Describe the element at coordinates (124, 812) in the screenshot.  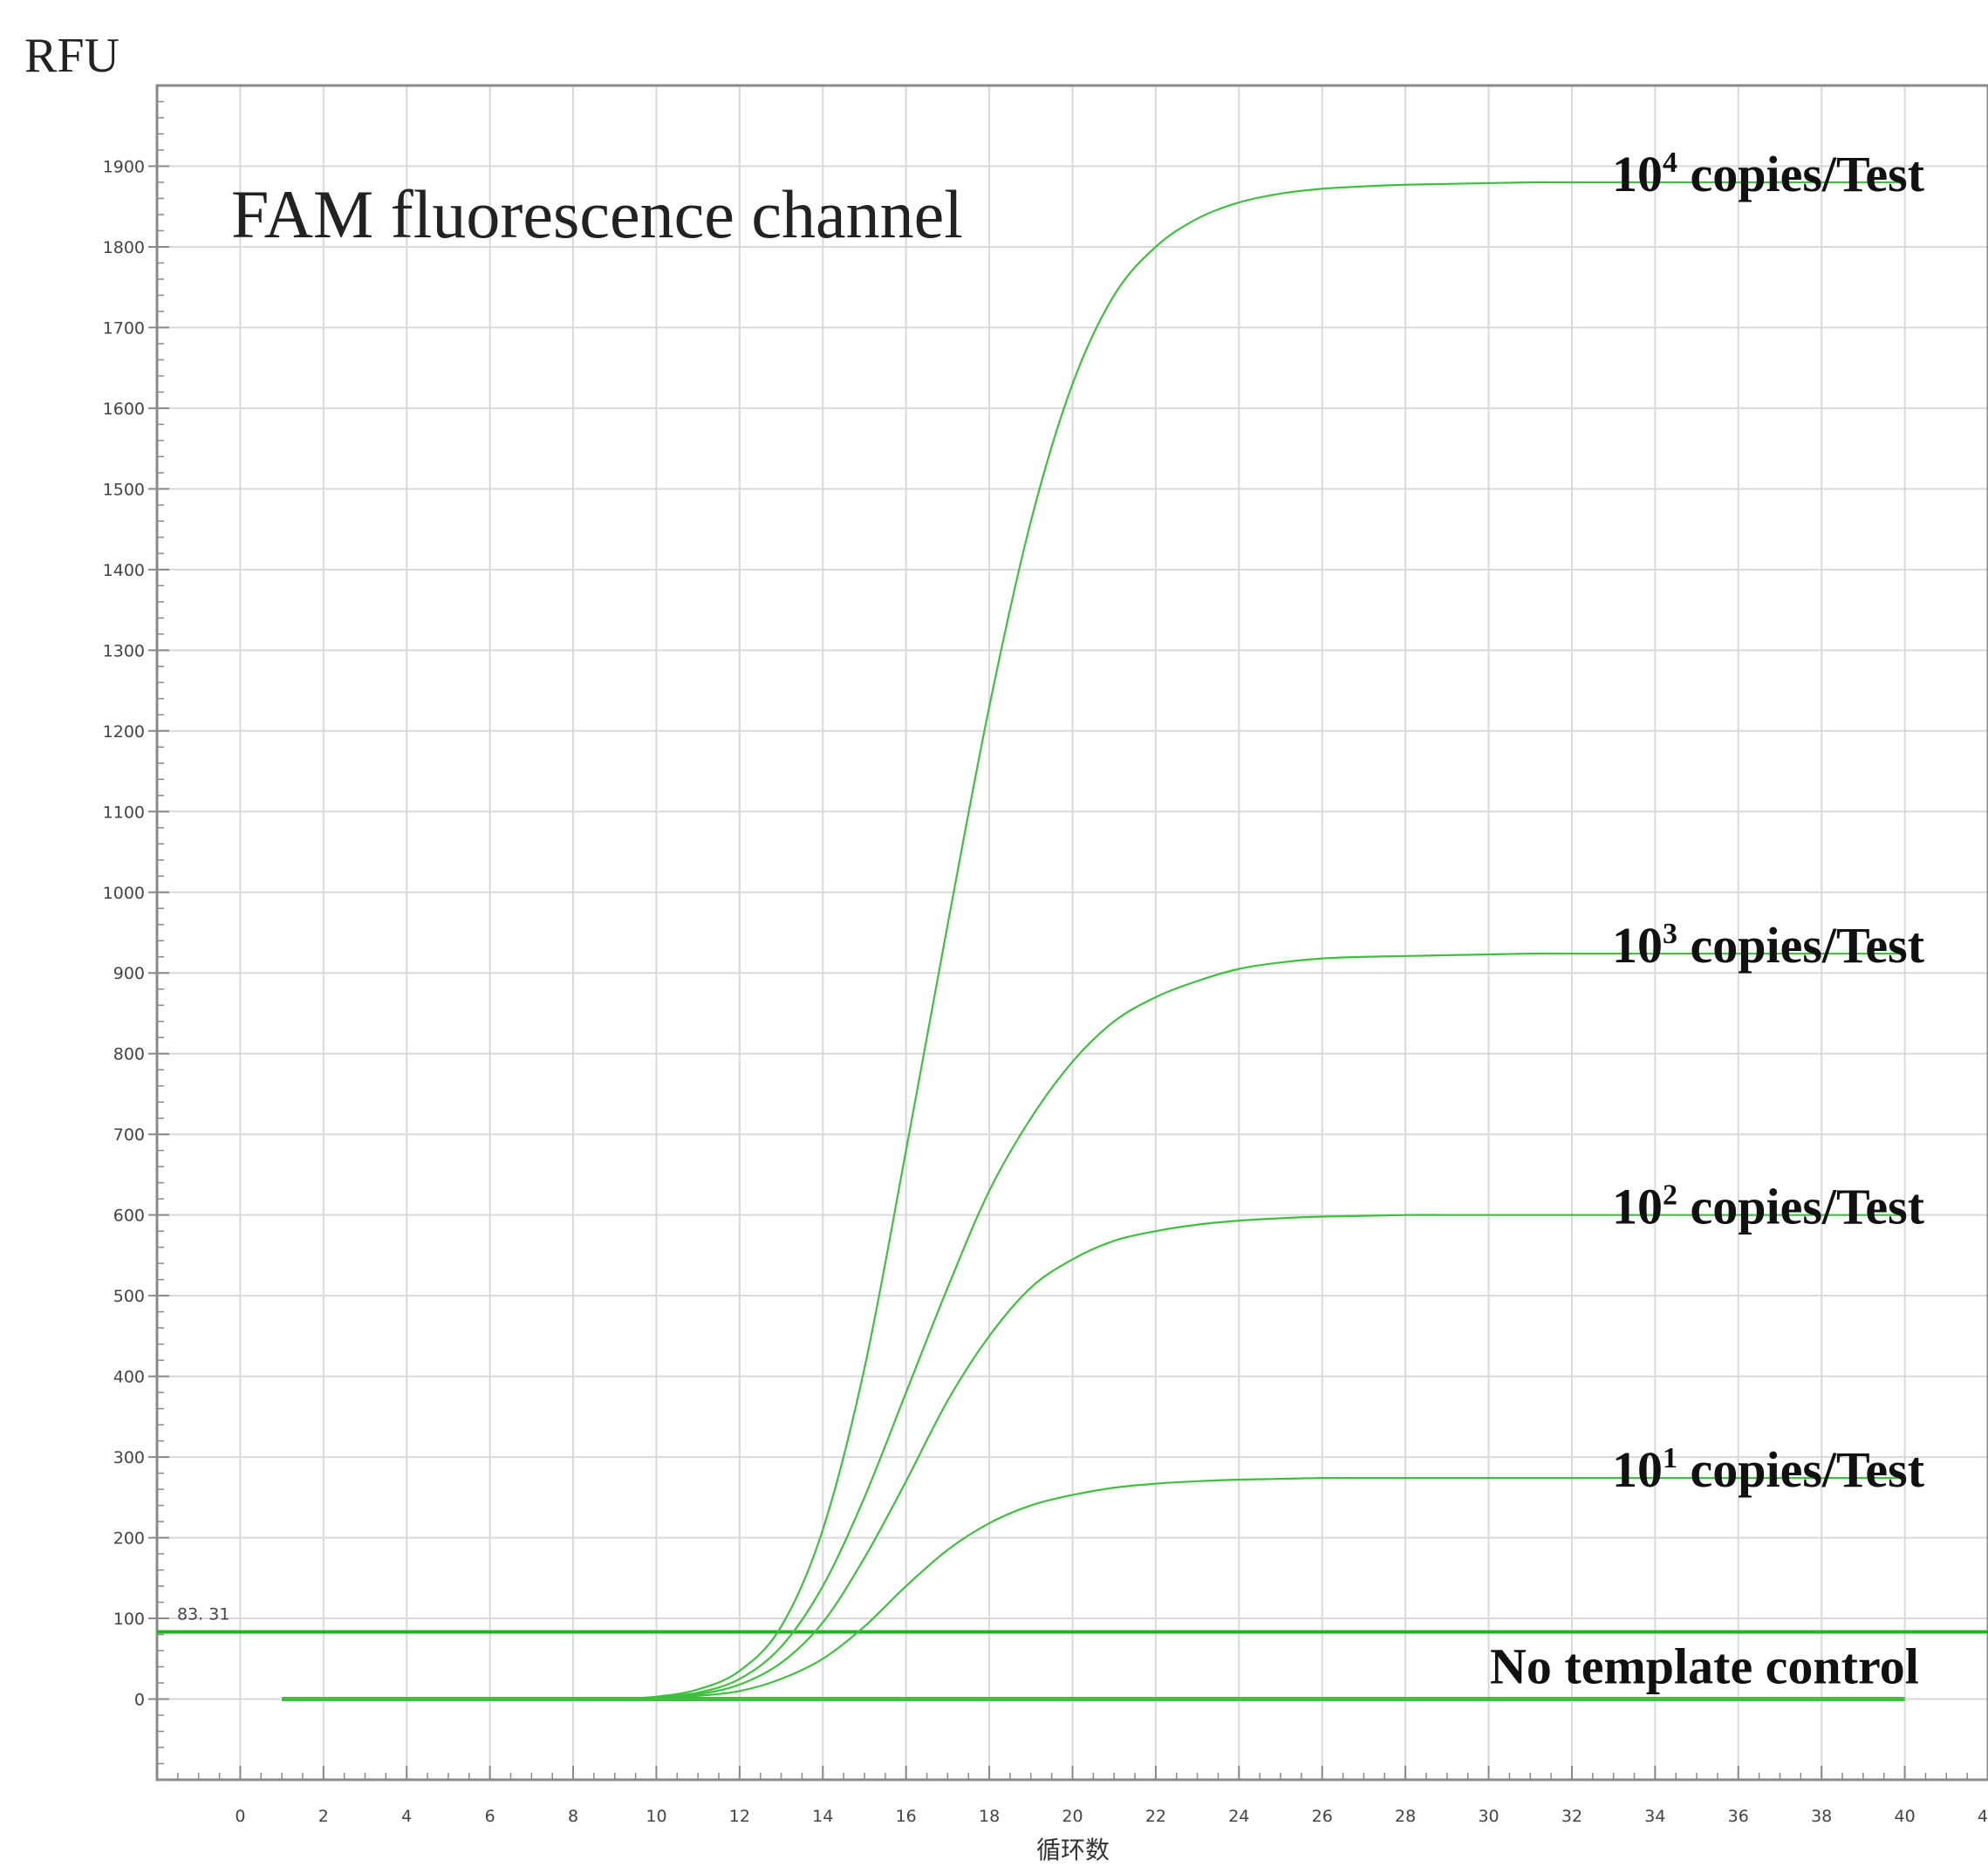
I see `y-tick-label: 1100` at that location.